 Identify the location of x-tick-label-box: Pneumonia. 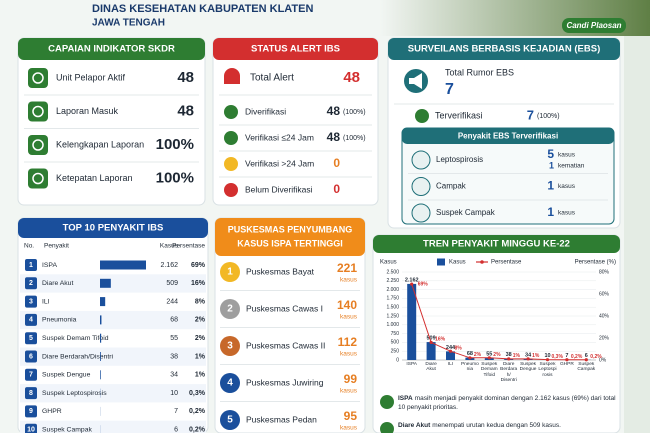
(469, 367).